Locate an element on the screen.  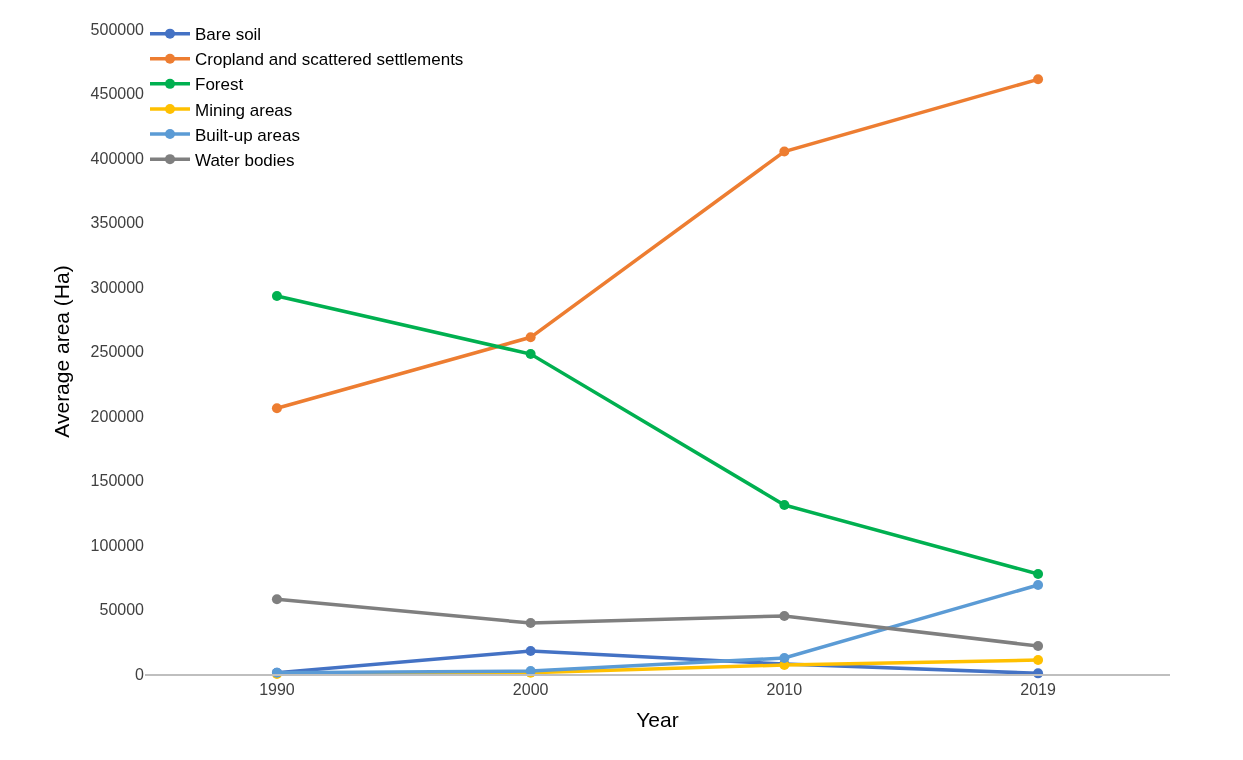
legend-label: Water bodies is located at coordinates (245, 160).